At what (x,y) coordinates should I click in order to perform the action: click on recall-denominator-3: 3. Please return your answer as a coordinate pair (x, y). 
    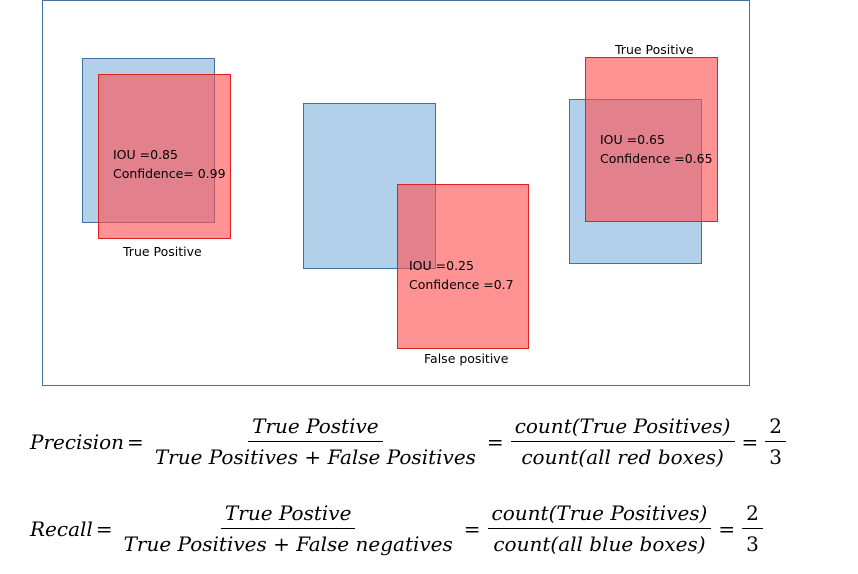
    Looking at the image, I should click on (752, 544).